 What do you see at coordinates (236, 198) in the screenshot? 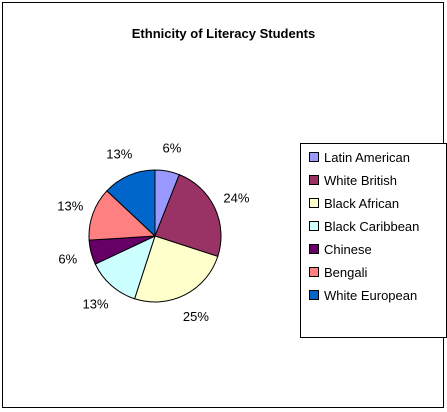
I see `data-label-white-british: 24%` at bounding box center [236, 198].